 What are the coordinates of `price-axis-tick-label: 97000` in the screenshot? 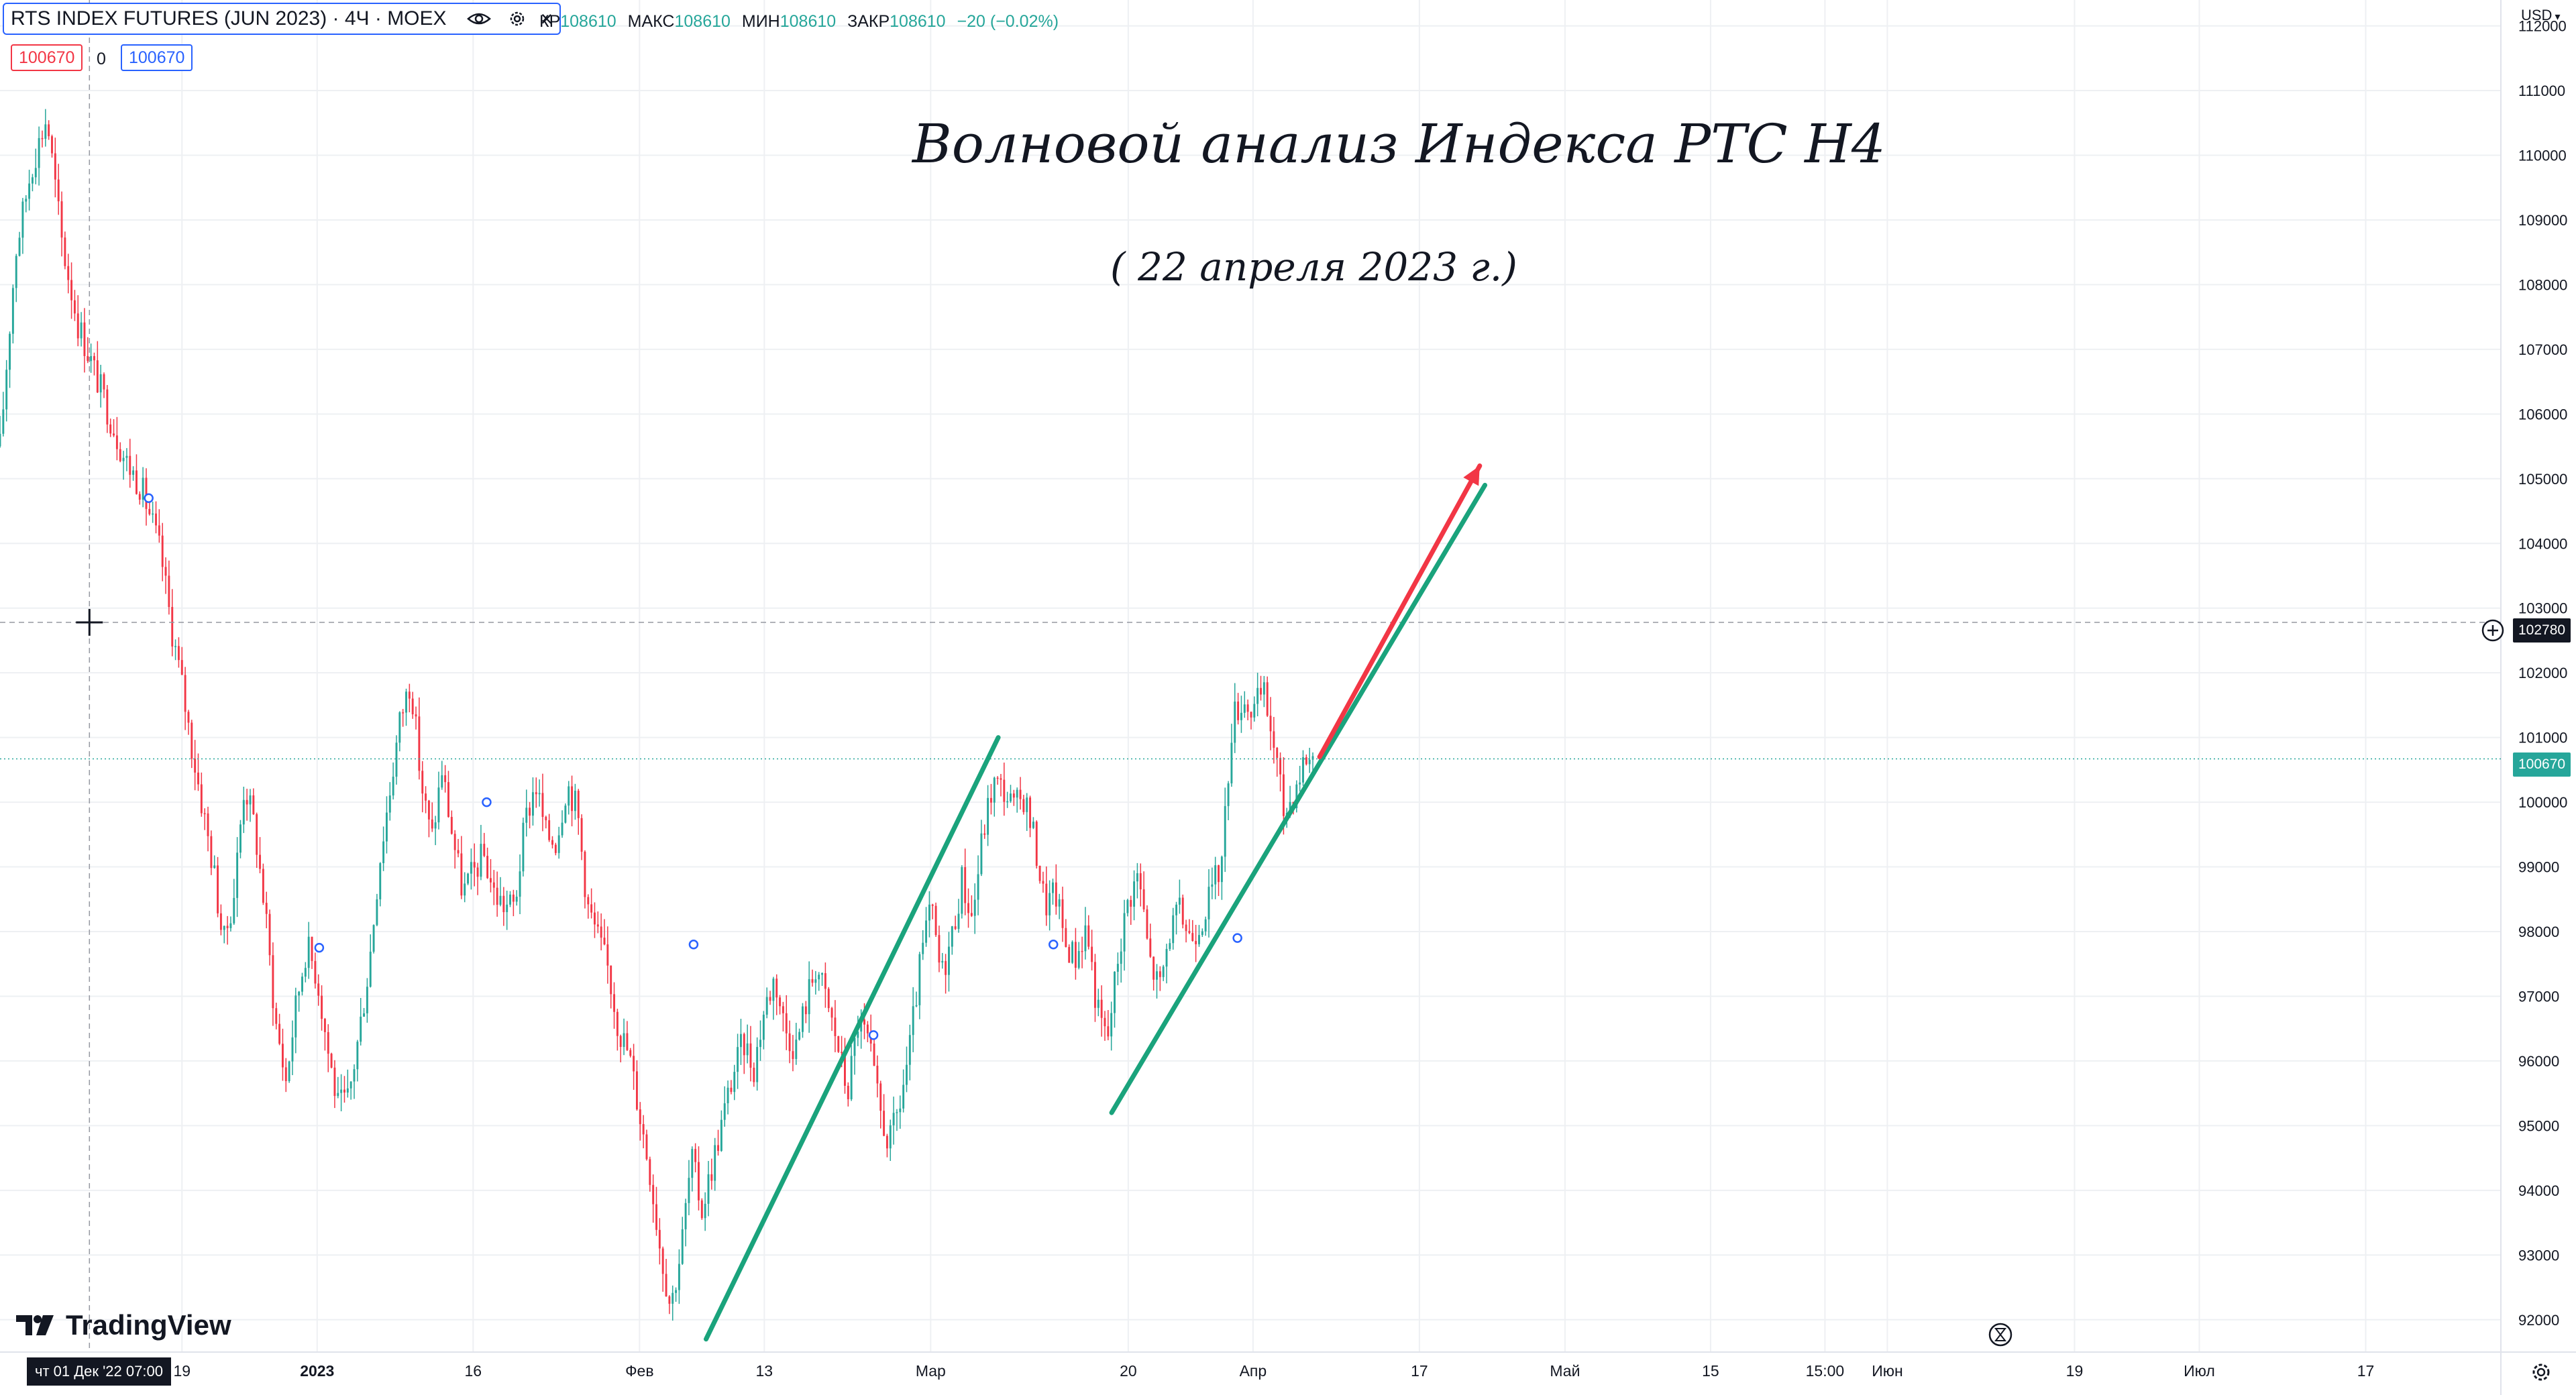 It's located at (2538, 996).